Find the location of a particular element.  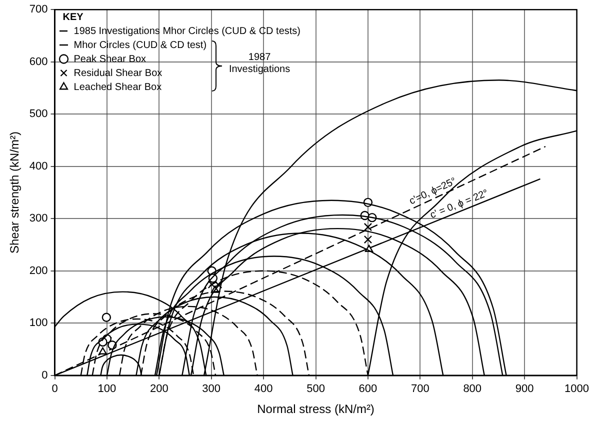

x-tick-label: 900 is located at coordinates (524, 389).